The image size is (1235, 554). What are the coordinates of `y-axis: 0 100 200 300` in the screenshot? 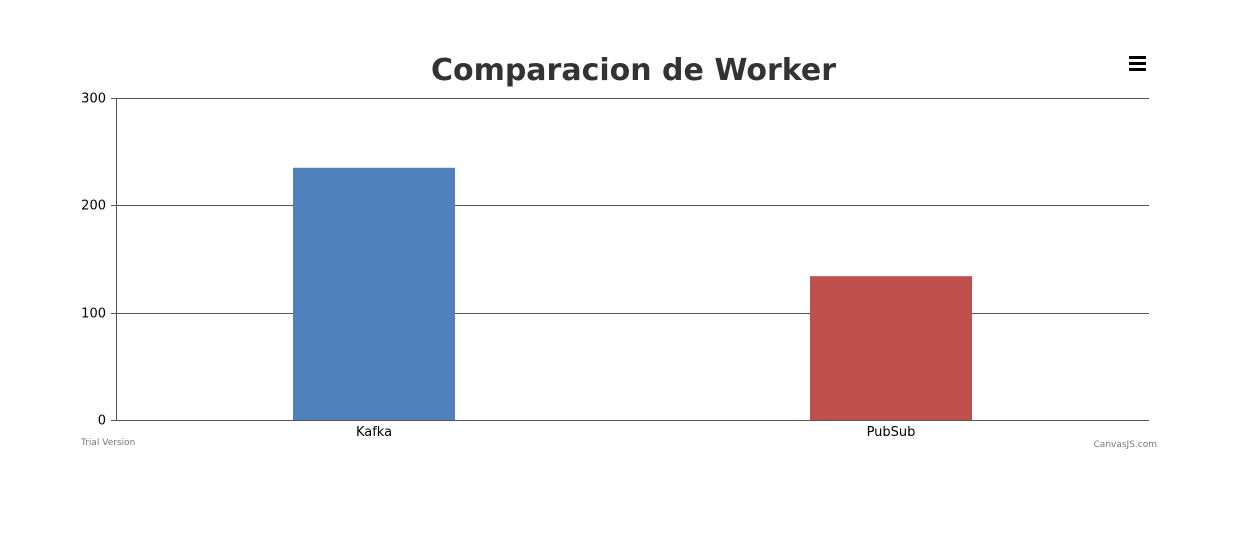 It's located at (99, 260).